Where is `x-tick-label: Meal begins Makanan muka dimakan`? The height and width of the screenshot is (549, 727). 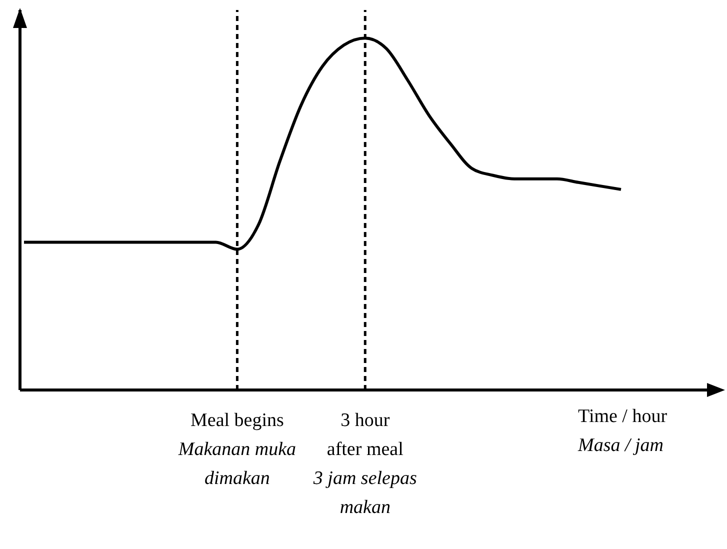 x-tick-label: Meal begins Makanan muka dimakan is located at coordinates (236, 449).